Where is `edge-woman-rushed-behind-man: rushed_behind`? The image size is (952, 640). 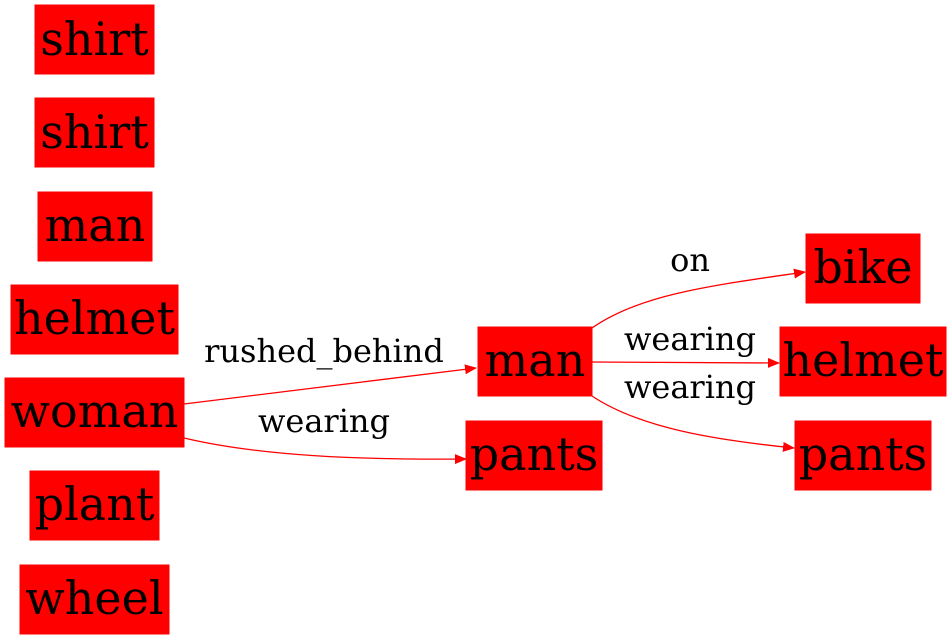 edge-woman-rushed-behind-man: rushed_behind is located at coordinates (330, 368).